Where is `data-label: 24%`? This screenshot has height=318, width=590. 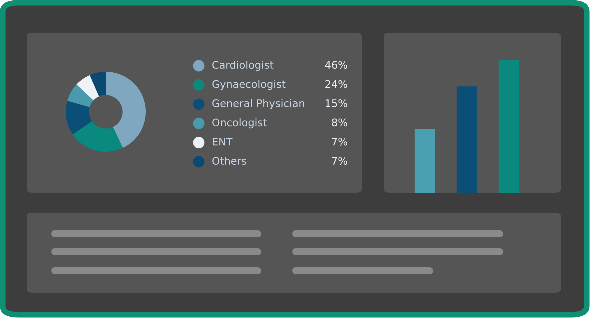 data-label: 24% is located at coordinates (337, 84).